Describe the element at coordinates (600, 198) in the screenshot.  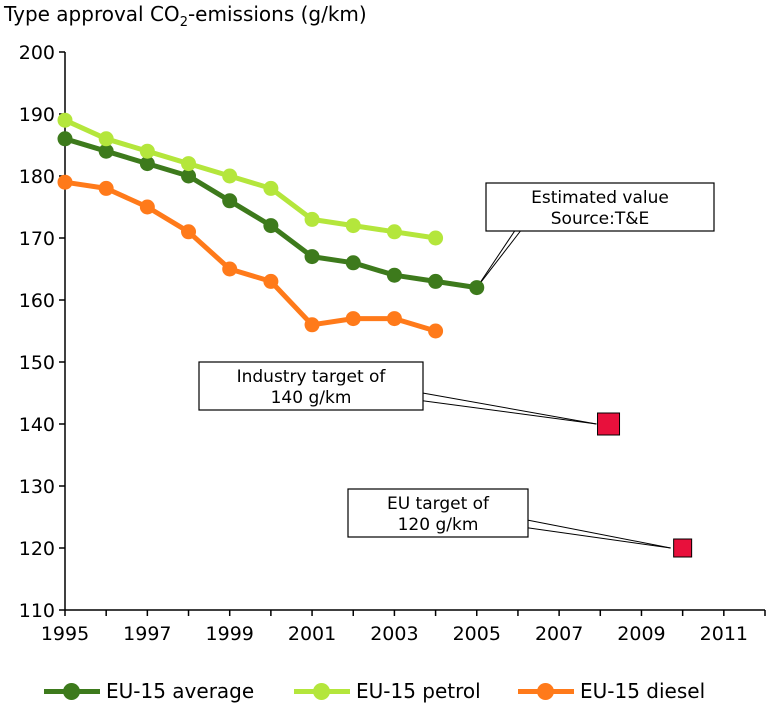
I see `callout-text: Estimated value` at that location.